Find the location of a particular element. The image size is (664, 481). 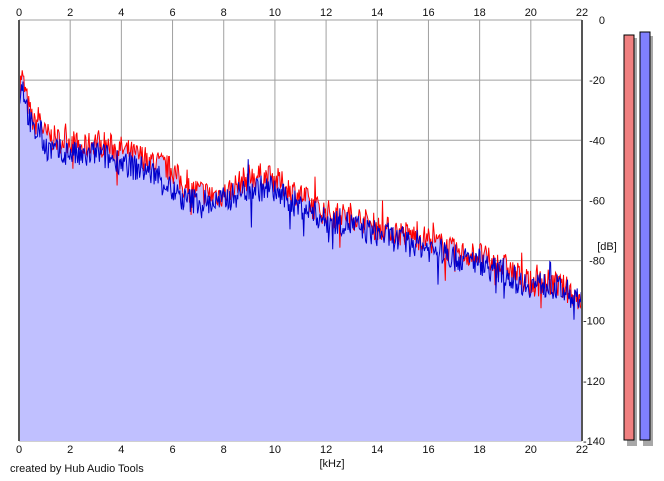

y-tick-label: -140 is located at coordinates (594, 442).